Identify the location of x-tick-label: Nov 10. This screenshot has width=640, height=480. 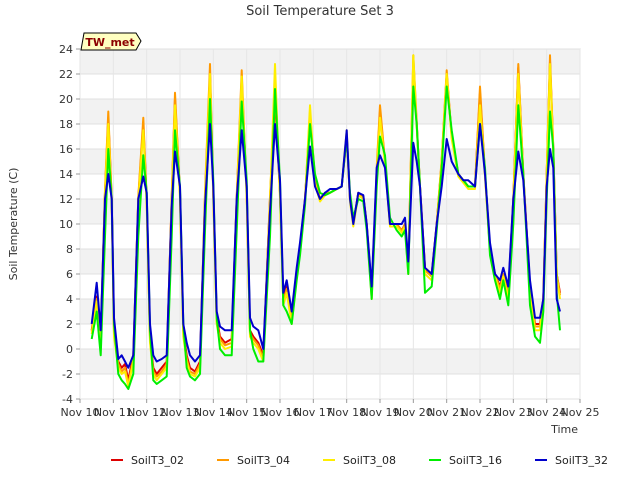
(80, 412).